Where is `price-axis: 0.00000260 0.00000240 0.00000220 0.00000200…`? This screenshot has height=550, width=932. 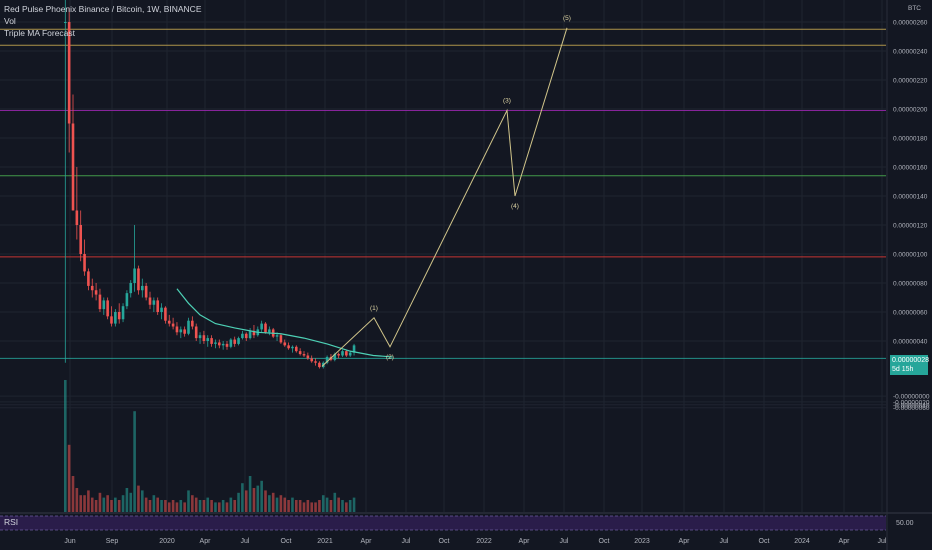 price-axis: 0.00000260 0.00000240 0.00000220 0.00000200… is located at coordinates (908, 275).